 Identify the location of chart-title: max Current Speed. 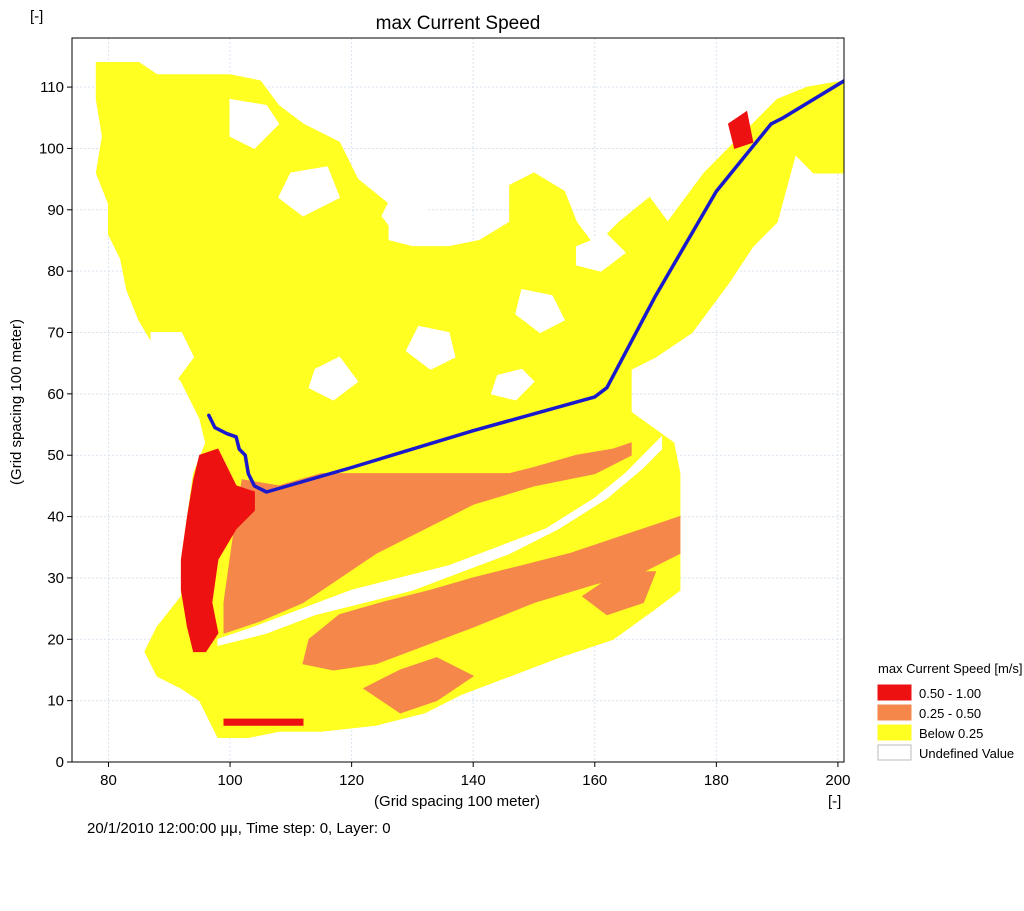
(458, 23).